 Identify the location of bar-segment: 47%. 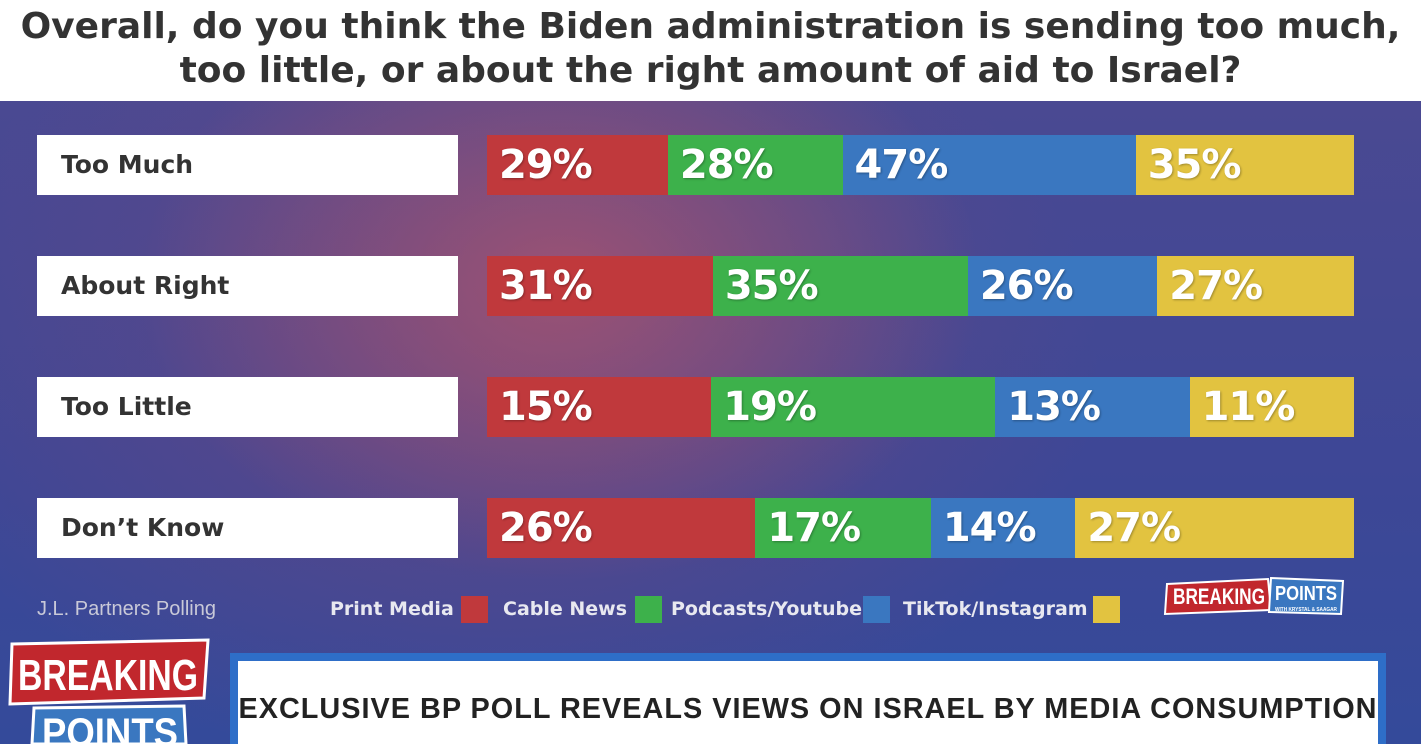
(989, 165).